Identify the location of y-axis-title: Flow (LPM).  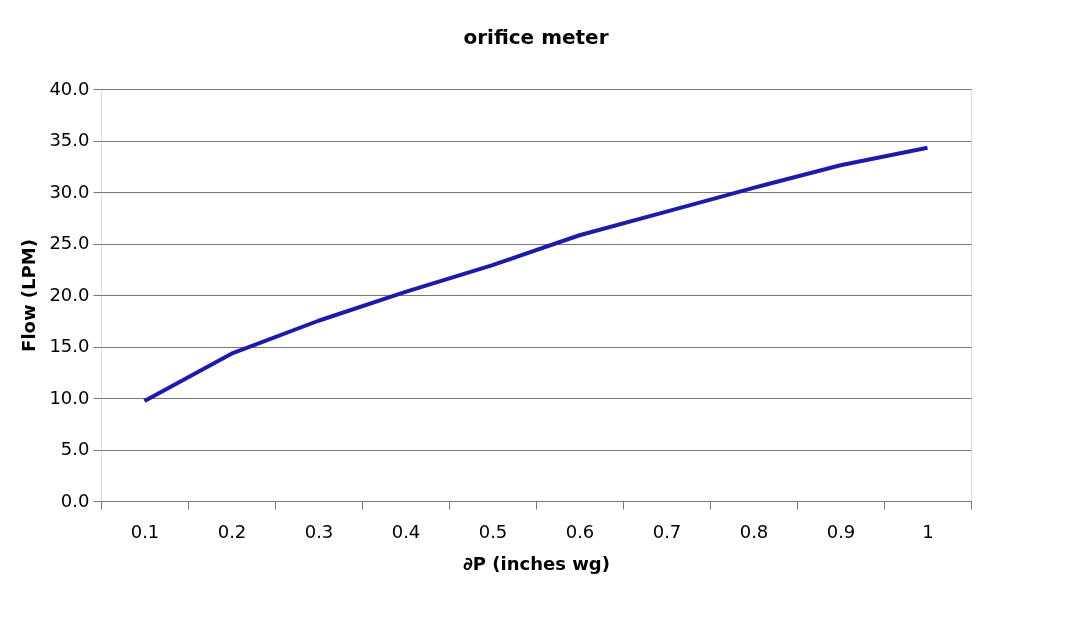
(29, 295).